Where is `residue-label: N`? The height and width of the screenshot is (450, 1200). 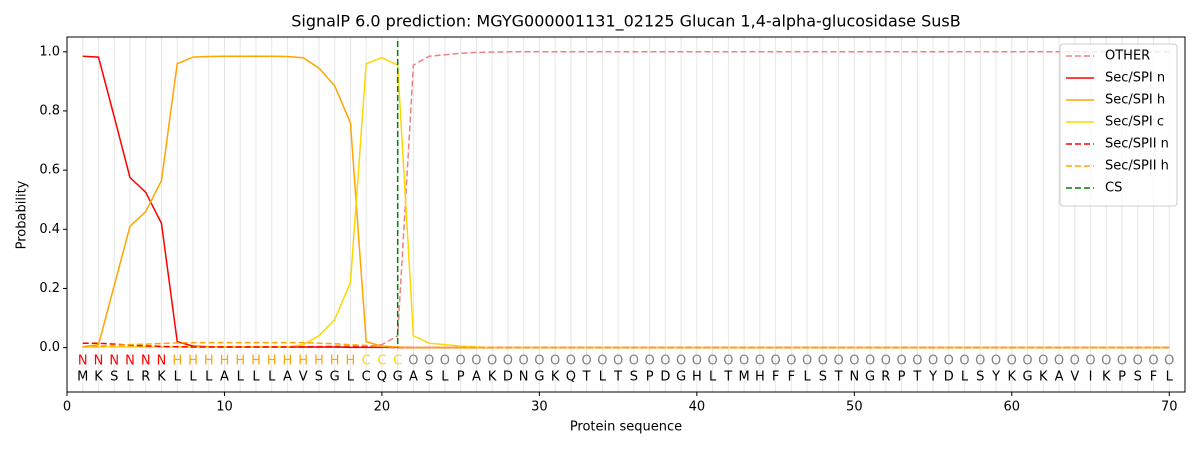 residue-label: N is located at coordinates (854, 377).